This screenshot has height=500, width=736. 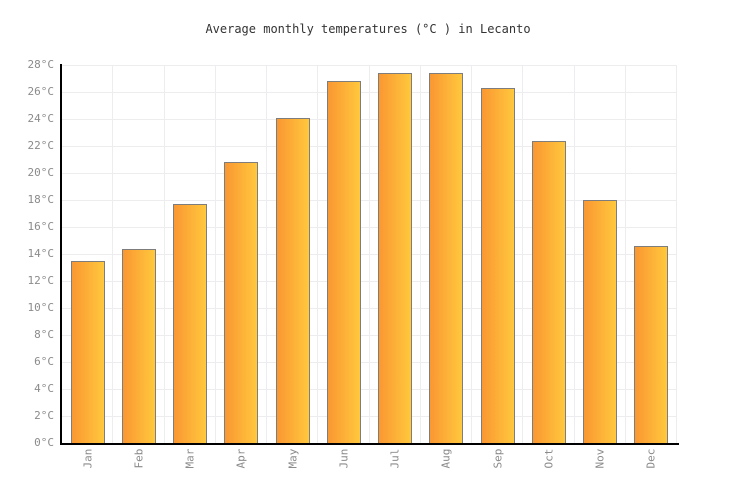 I want to click on x-tick-label-jul: Jul, so click(x=395, y=458).